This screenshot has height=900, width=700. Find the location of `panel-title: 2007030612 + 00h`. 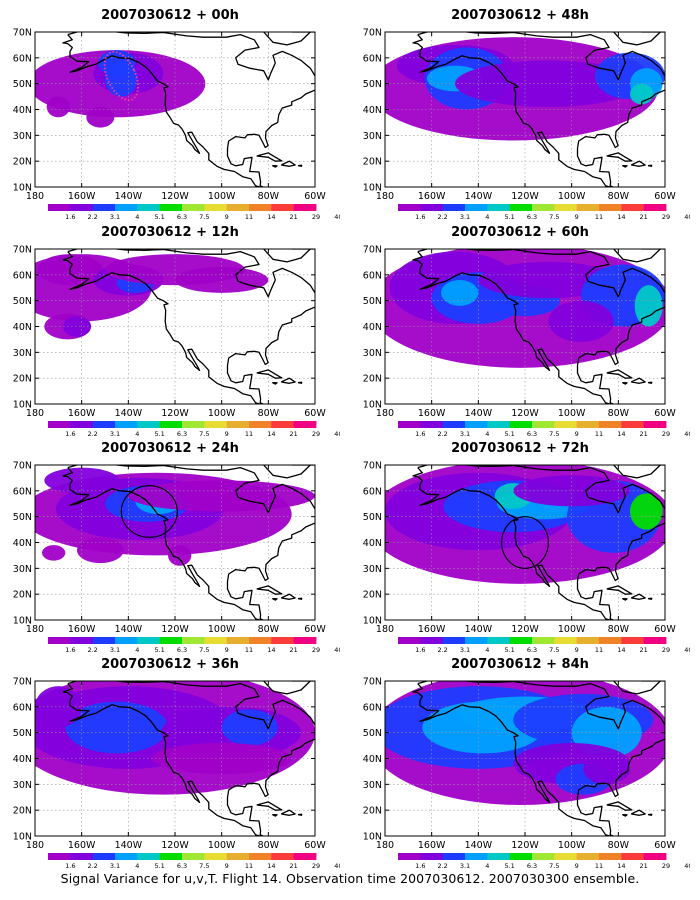

panel-title: 2007030612 + 00h is located at coordinates (170, 15).